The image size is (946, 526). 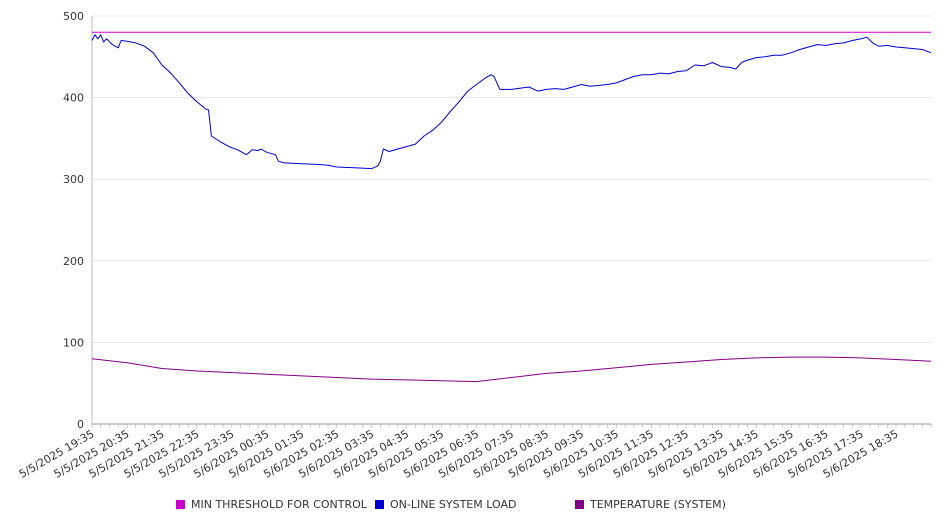 I want to click on legend-item-min-threshold: MIN THRESHOLD FOR CONTROL, so click(x=271, y=504).